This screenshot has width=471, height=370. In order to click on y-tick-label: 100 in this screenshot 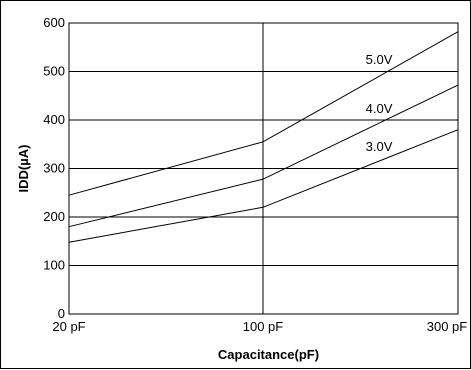, I will do `click(54, 265)`.